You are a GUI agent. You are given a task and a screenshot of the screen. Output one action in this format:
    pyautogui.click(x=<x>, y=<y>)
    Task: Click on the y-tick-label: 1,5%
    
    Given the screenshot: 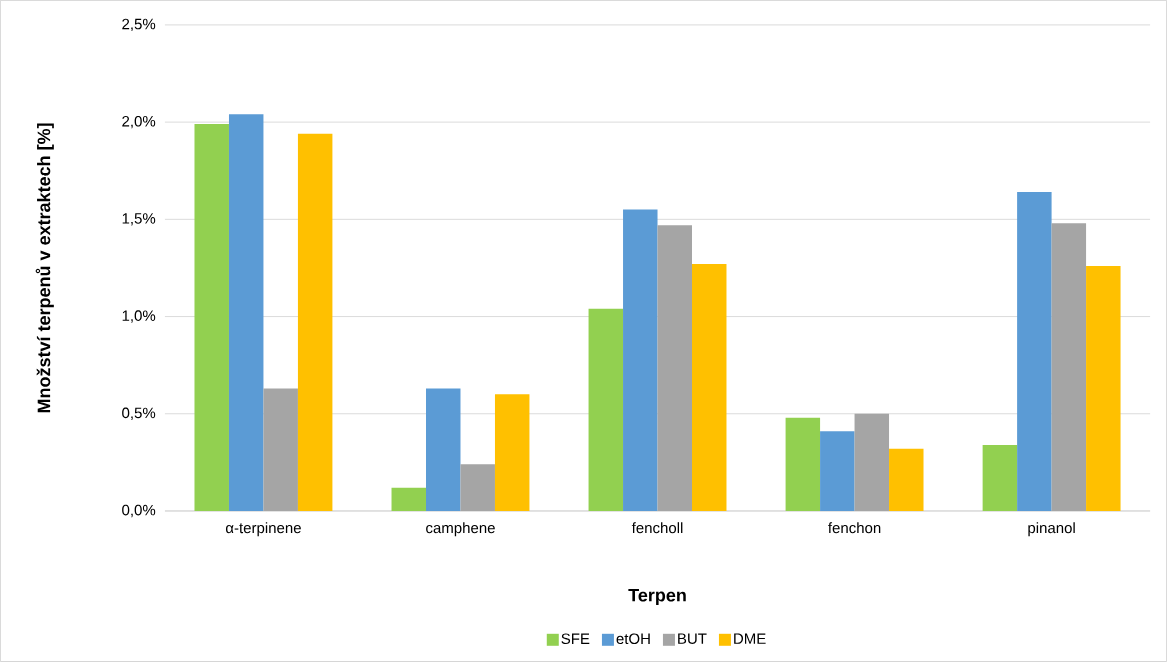 What is the action you would take?
    pyautogui.click(x=139, y=219)
    